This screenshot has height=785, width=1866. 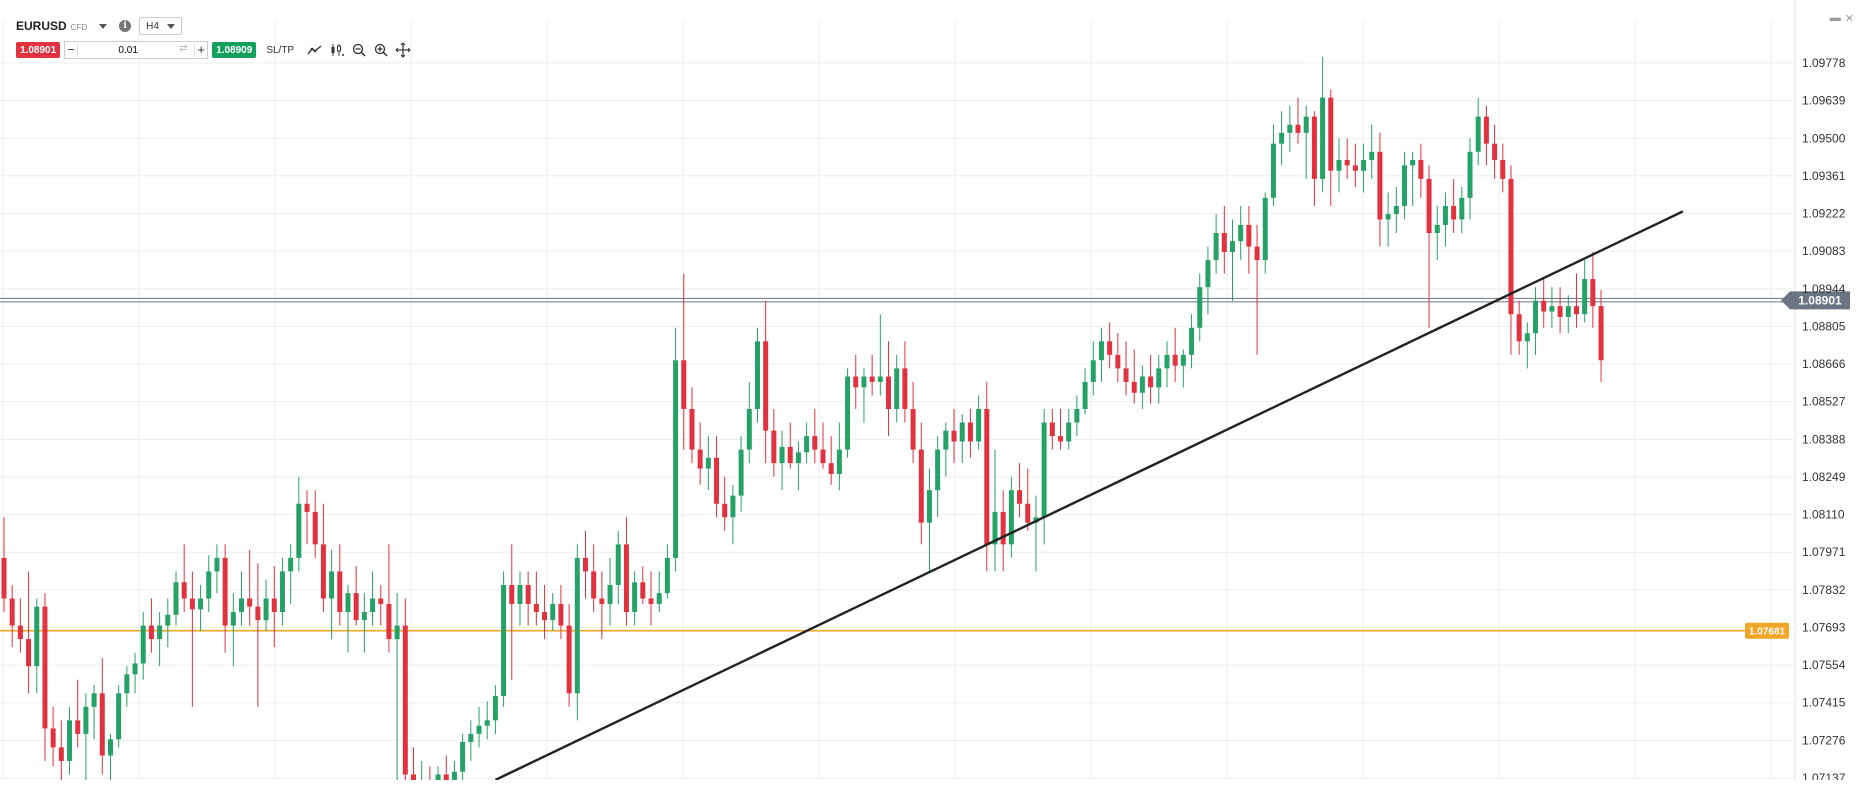 I want to click on timeframe-select: H4, so click(x=160, y=26).